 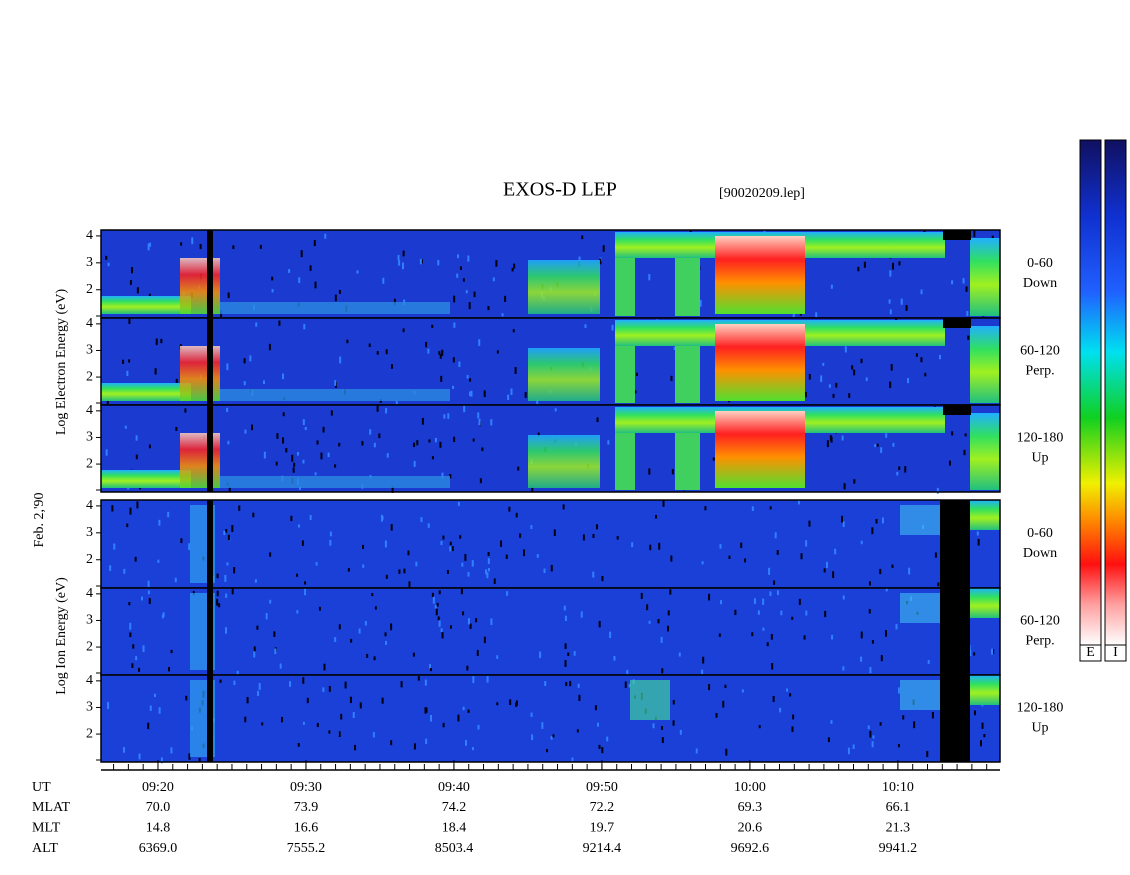 What do you see at coordinates (1040, 553) in the screenshot?
I see `panel-direction-label: Down` at bounding box center [1040, 553].